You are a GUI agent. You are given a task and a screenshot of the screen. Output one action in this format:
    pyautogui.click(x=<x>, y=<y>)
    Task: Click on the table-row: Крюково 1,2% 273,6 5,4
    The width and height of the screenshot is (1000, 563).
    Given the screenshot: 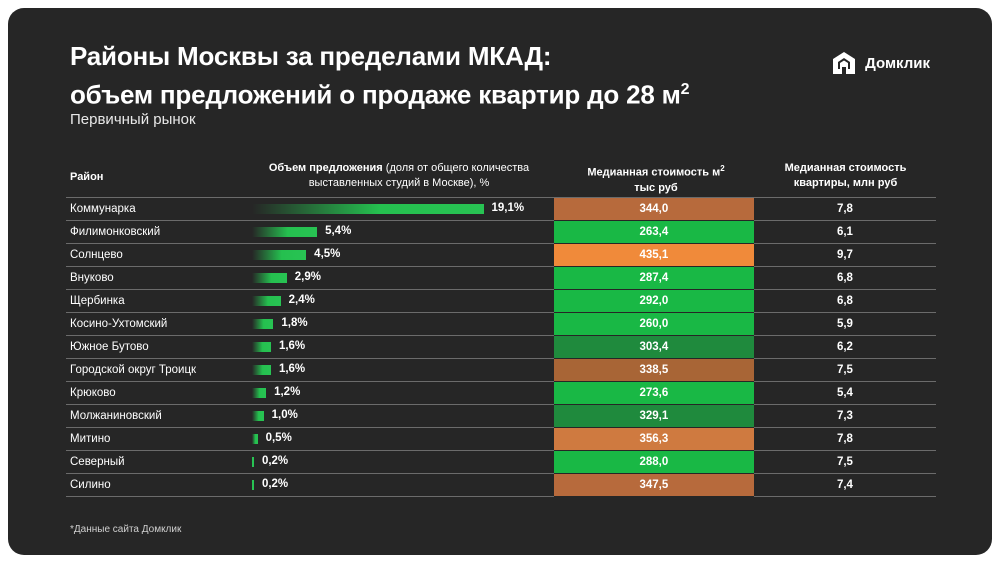 What is the action you would take?
    pyautogui.click(x=501, y=393)
    